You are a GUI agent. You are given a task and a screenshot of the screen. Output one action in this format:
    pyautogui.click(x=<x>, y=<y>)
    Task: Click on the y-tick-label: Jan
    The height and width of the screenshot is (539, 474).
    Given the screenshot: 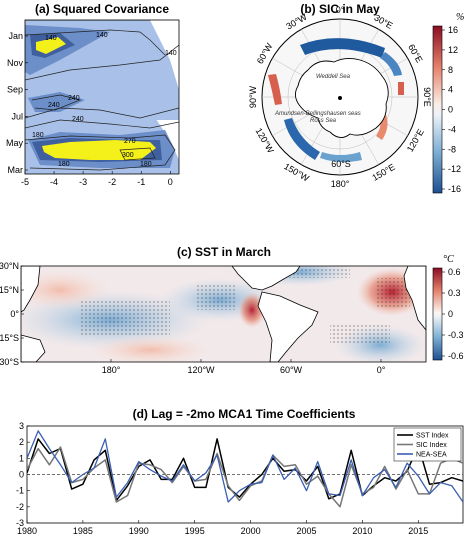 What is the action you would take?
    pyautogui.click(x=15, y=36)
    